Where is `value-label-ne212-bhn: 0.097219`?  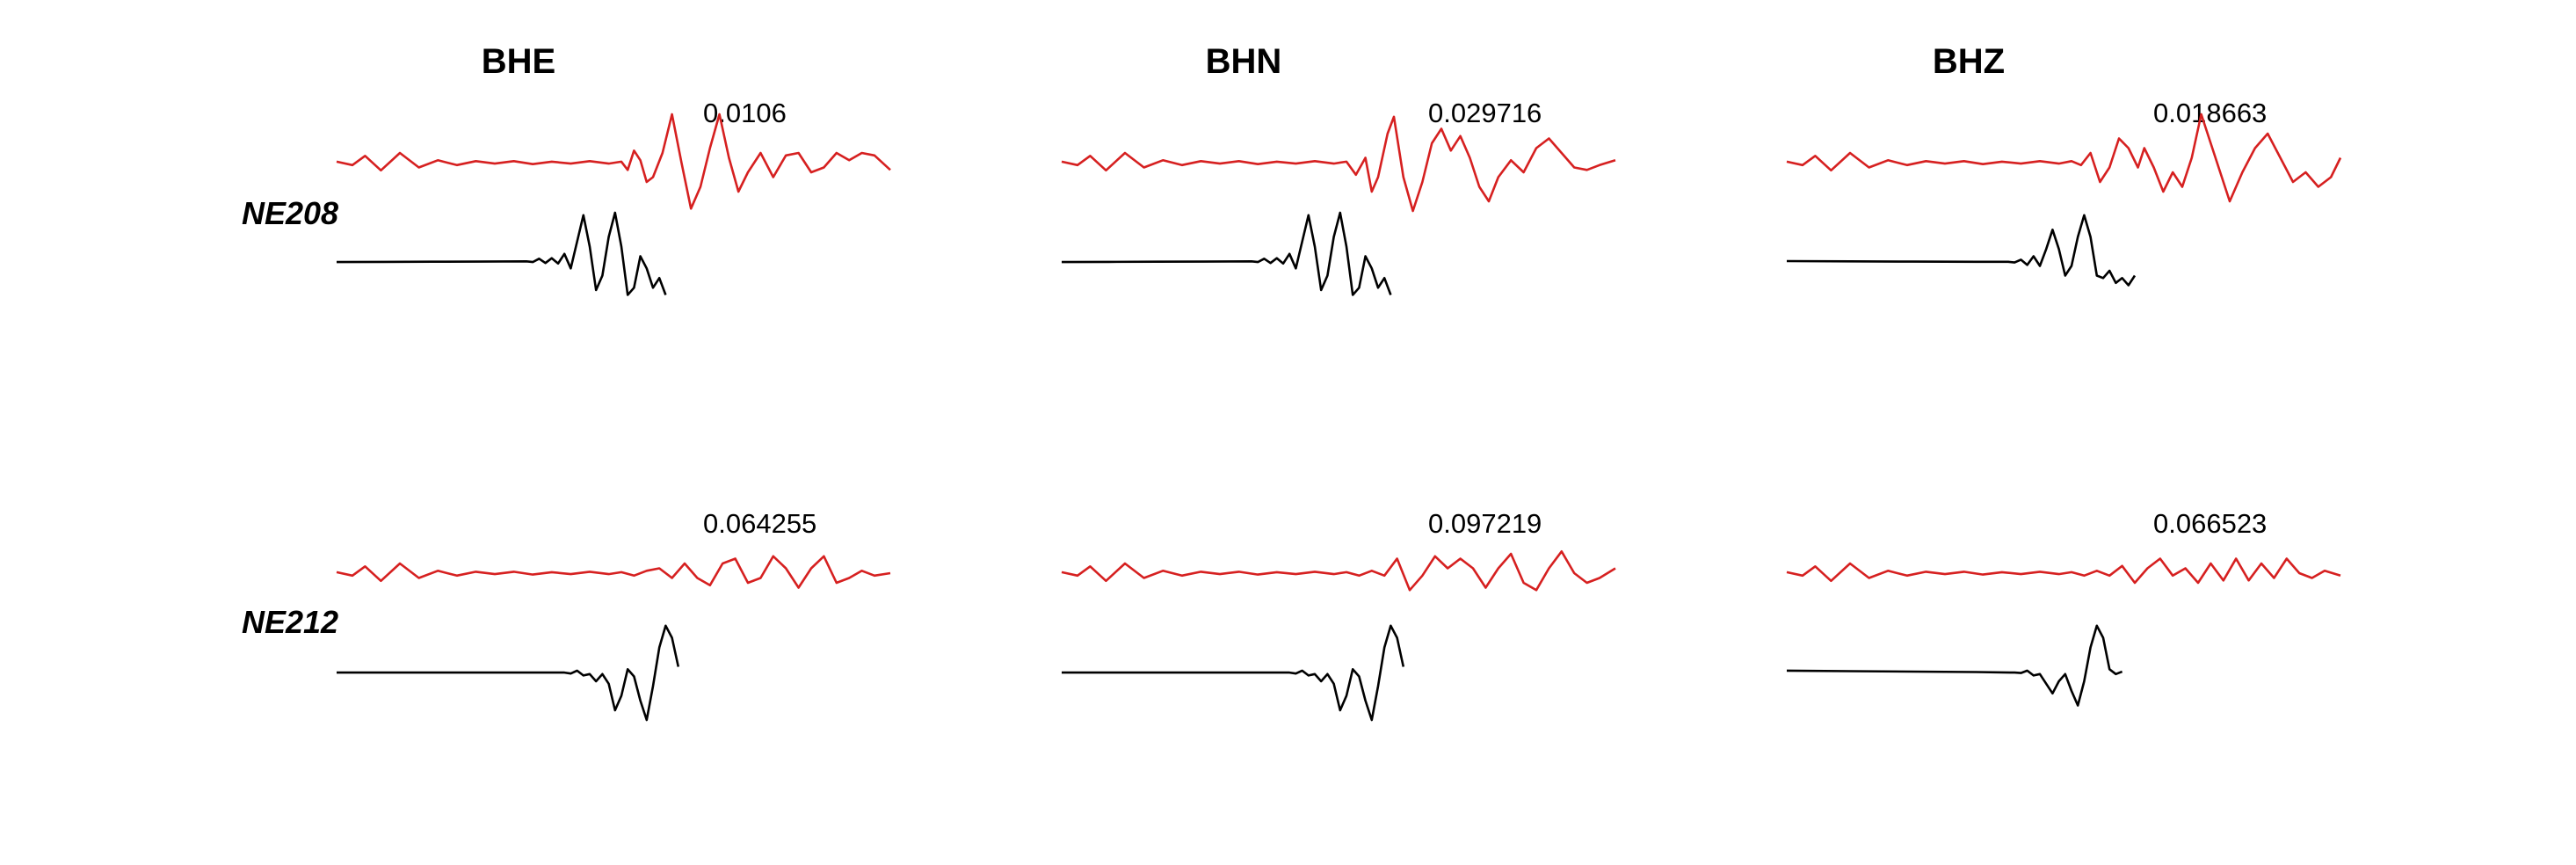 value-label-ne212-bhn: 0.097219 is located at coordinates (1485, 523).